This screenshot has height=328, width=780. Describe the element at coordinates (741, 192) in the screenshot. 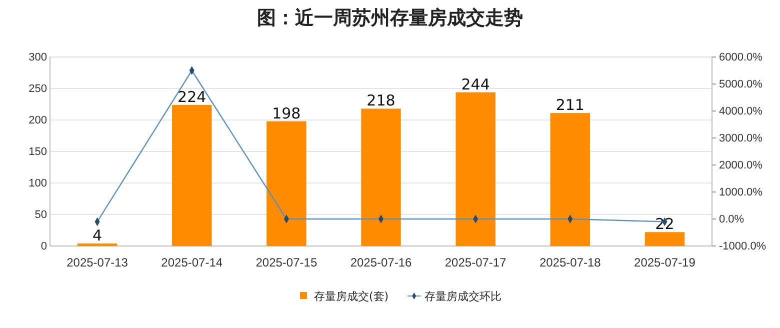

I see `y2-tick-label: 1000.0%` at that location.